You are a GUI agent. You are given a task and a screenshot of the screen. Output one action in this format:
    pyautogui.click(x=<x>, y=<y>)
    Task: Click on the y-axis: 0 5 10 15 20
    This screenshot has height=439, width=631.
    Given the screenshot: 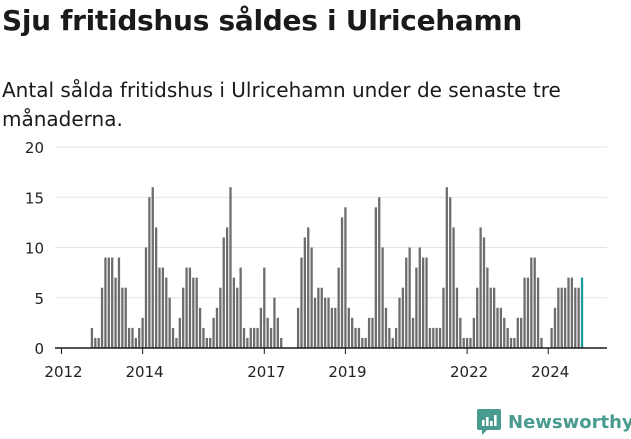 What is the action you would take?
    pyautogui.click(x=34, y=248)
    